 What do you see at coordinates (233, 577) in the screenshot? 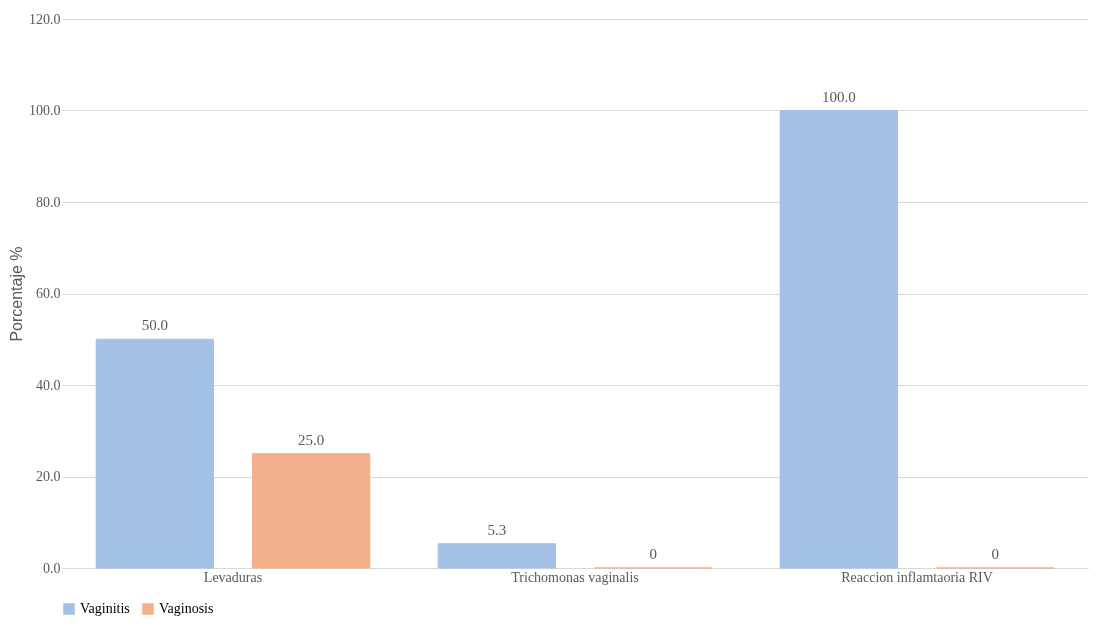
I see `x-tick-label: Levaduras` at bounding box center [233, 577].